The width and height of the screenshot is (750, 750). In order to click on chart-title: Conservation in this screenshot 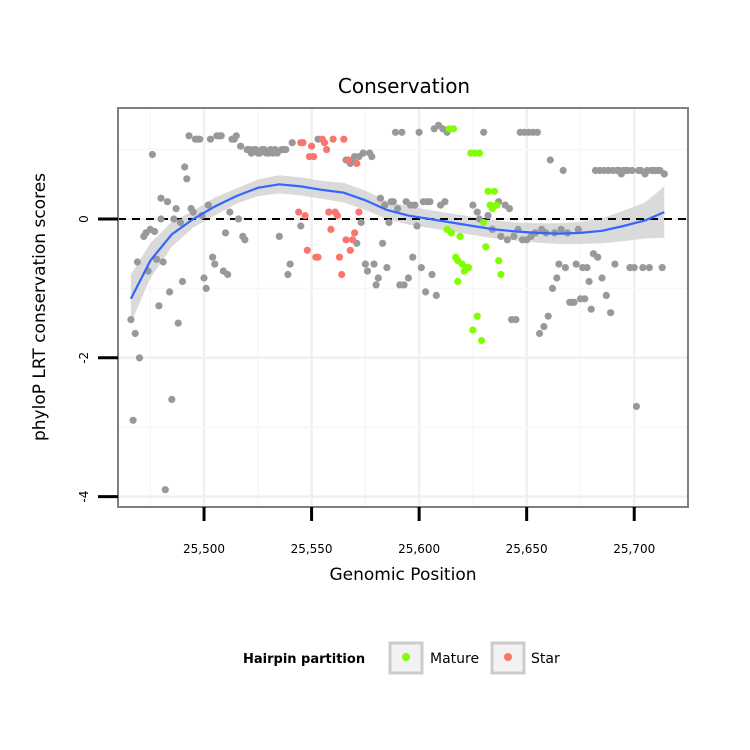, I will do `click(404, 86)`.